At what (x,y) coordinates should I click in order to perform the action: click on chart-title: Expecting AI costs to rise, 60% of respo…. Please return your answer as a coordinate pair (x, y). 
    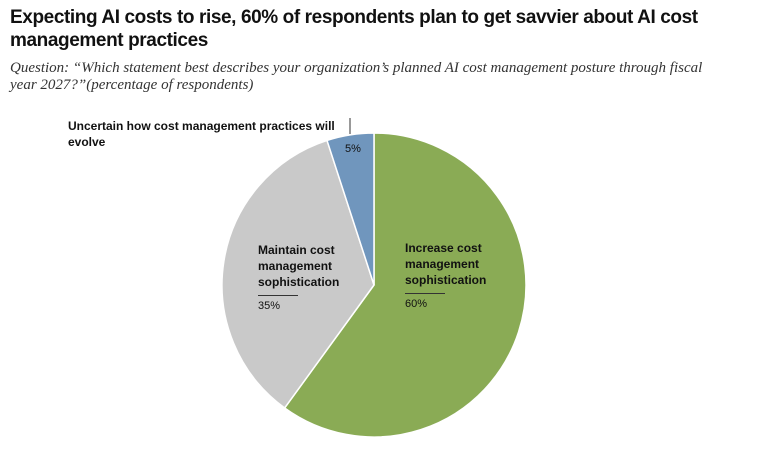
    Looking at the image, I should click on (354, 29).